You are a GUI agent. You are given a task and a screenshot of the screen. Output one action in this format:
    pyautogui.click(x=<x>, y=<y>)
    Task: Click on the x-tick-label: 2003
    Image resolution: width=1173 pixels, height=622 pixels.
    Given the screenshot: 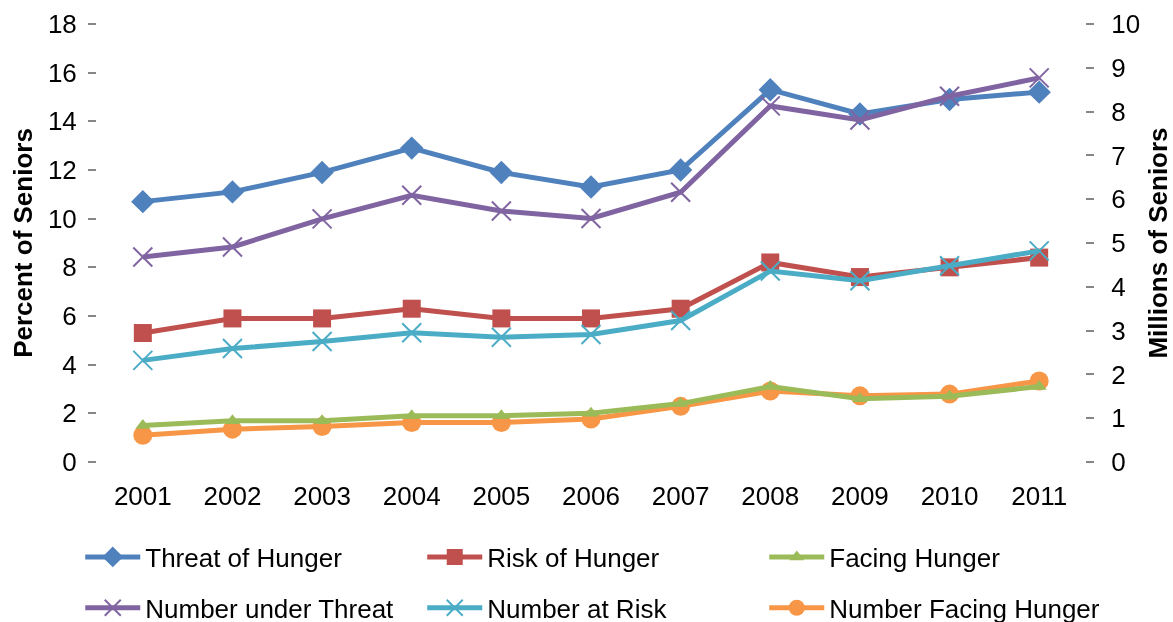 What is the action you would take?
    pyautogui.click(x=322, y=496)
    